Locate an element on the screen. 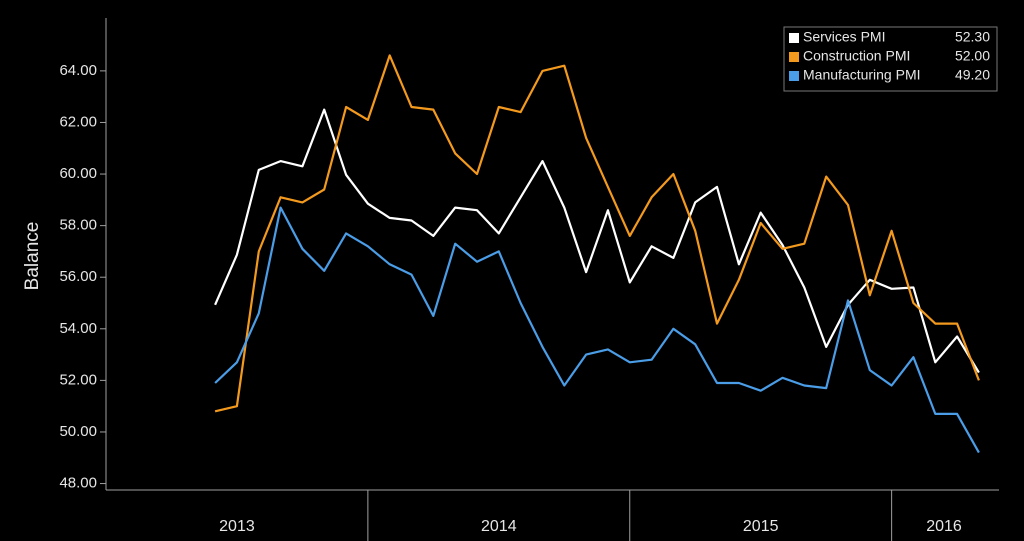 The height and width of the screenshot is (541, 1024). legend-value: 49.20 is located at coordinates (972, 75).